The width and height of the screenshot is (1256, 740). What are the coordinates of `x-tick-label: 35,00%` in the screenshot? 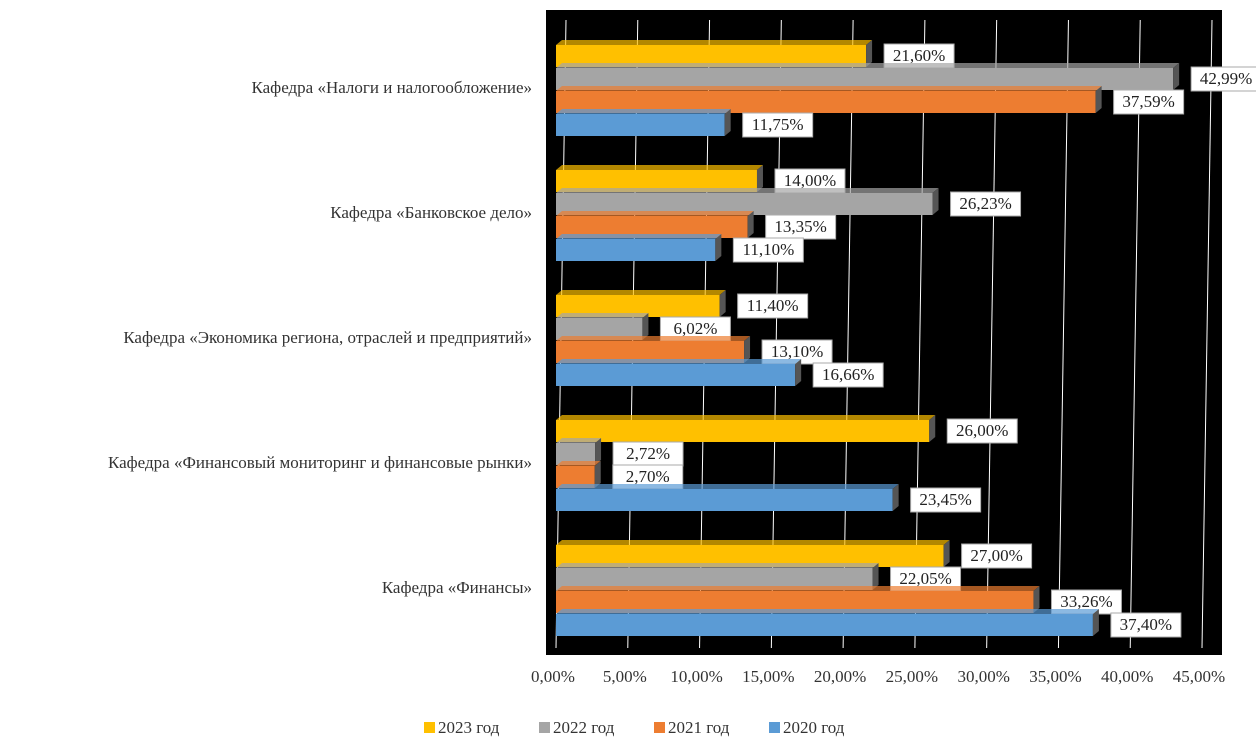 It's located at (1055, 676).